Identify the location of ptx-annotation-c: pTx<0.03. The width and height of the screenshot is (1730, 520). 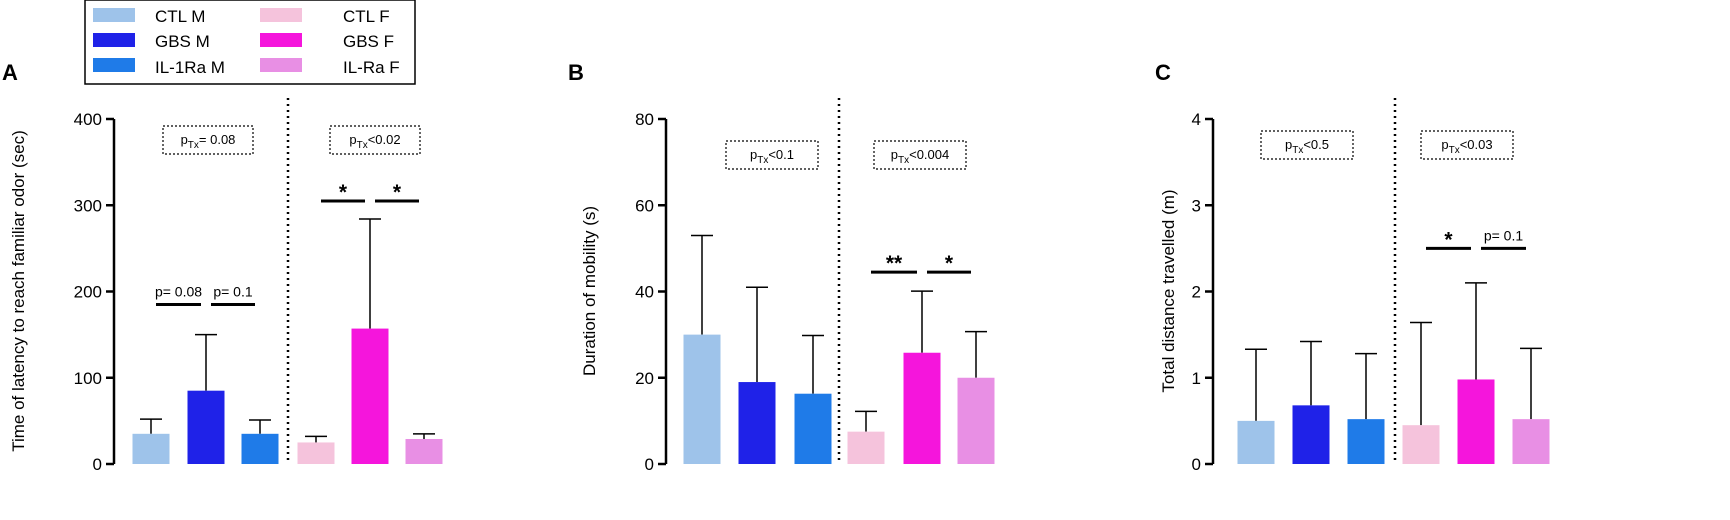
(1466, 146).